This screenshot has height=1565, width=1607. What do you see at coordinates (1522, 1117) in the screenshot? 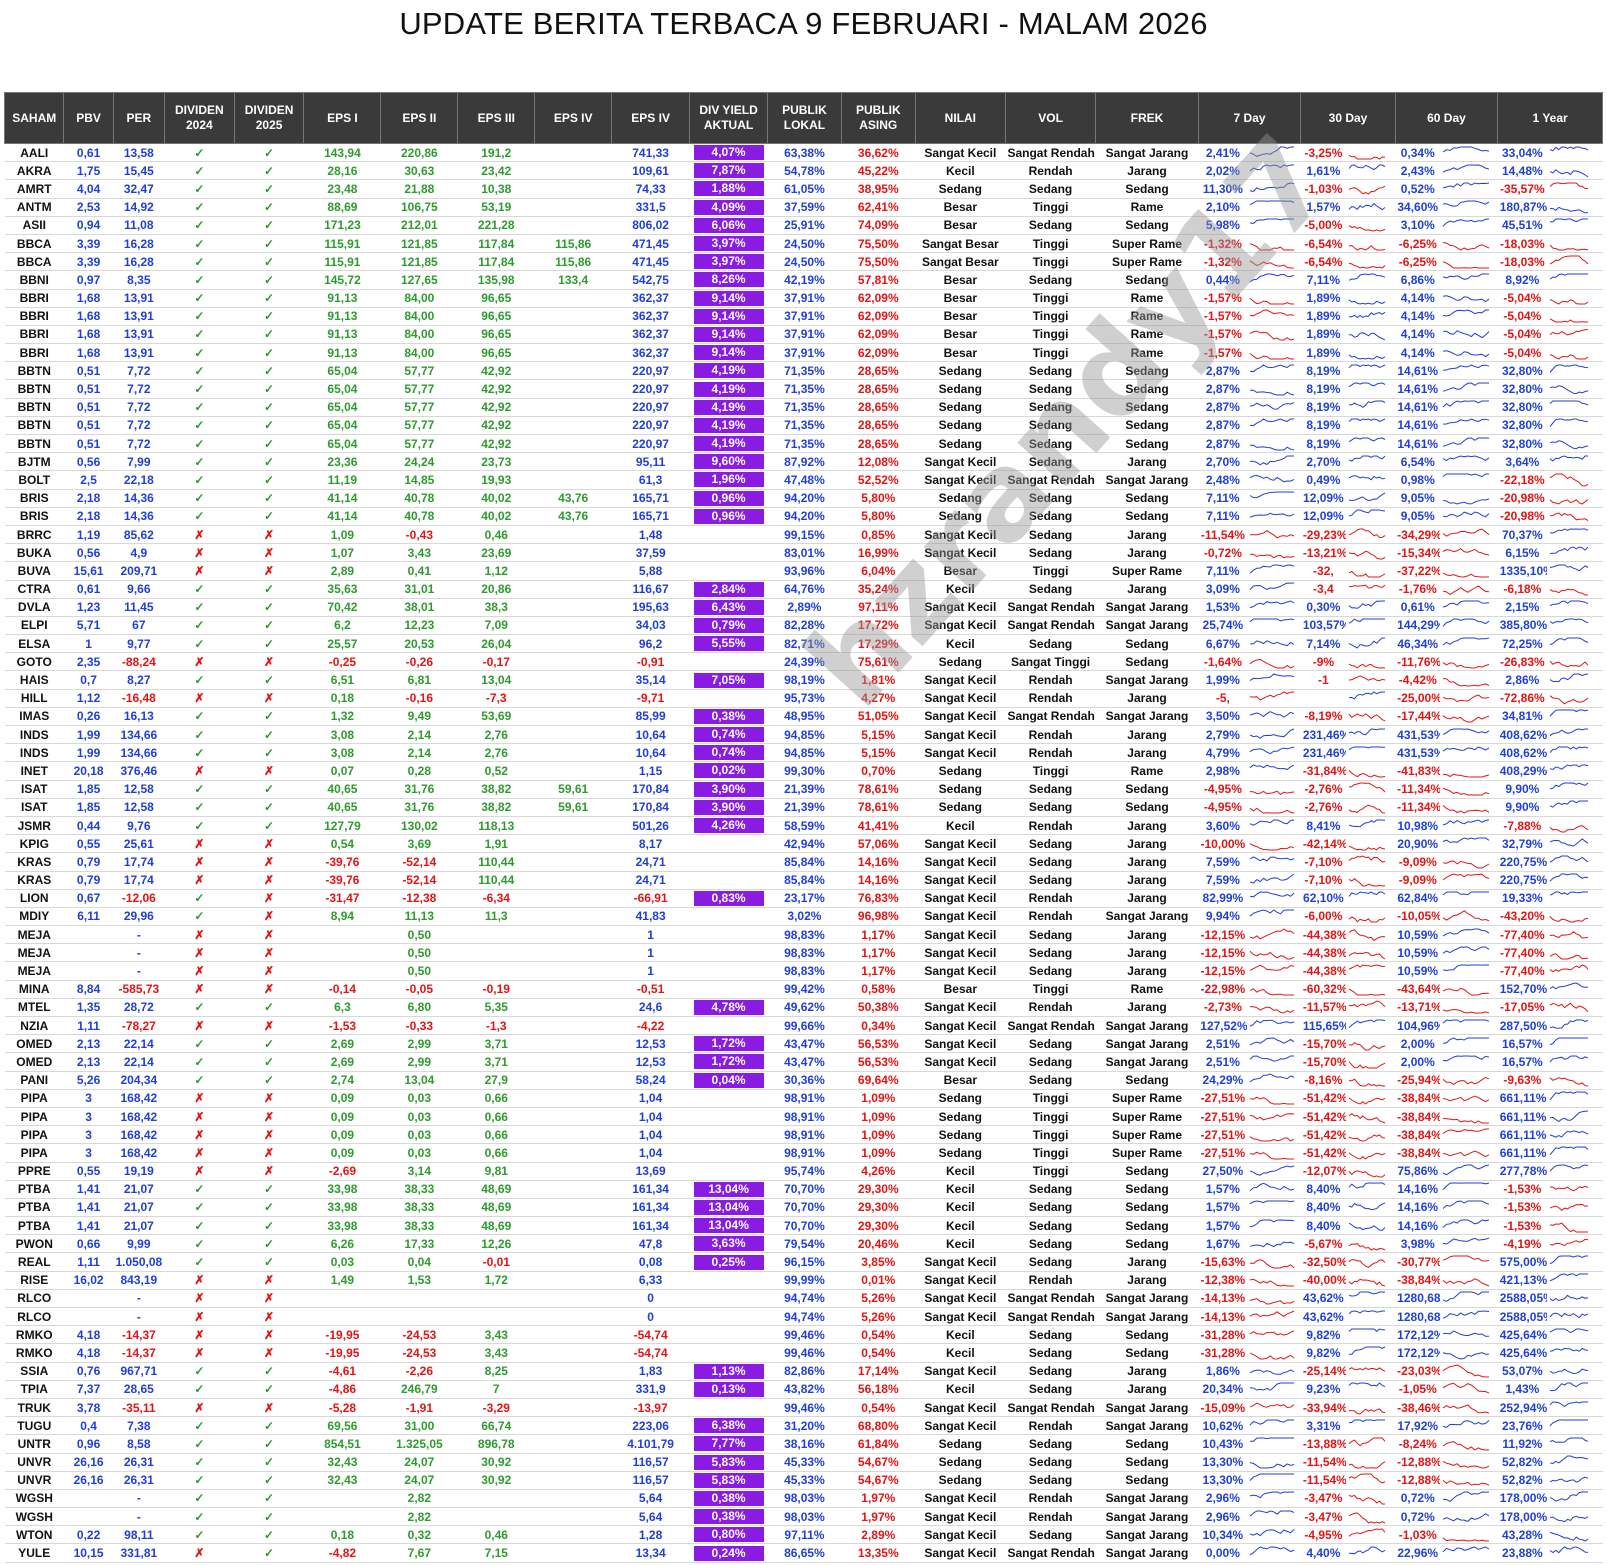
I see `change-cell: 661,11%` at bounding box center [1522, 1117].